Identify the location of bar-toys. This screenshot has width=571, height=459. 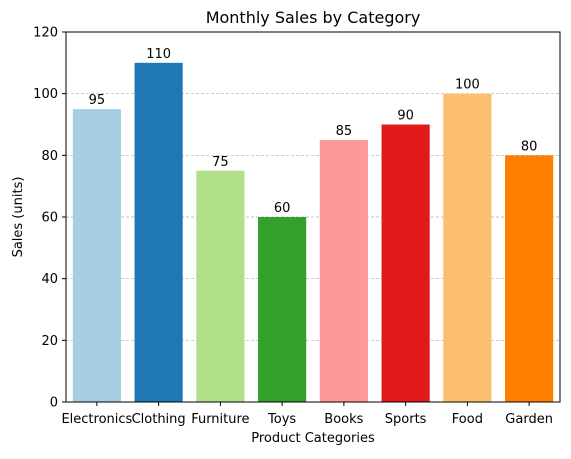
(282, 309).